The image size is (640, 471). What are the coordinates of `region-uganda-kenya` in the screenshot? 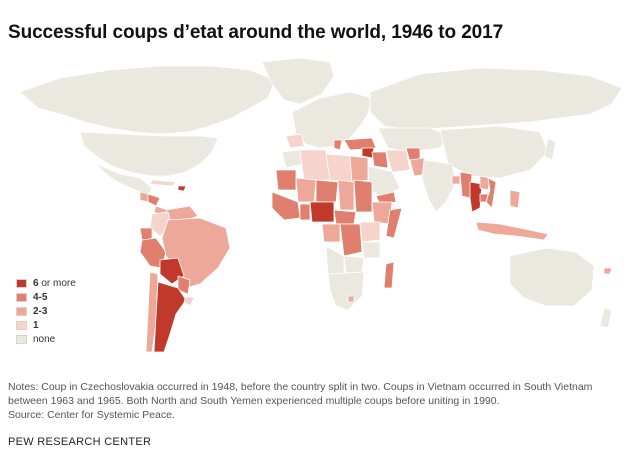 It's located at (370, 232).